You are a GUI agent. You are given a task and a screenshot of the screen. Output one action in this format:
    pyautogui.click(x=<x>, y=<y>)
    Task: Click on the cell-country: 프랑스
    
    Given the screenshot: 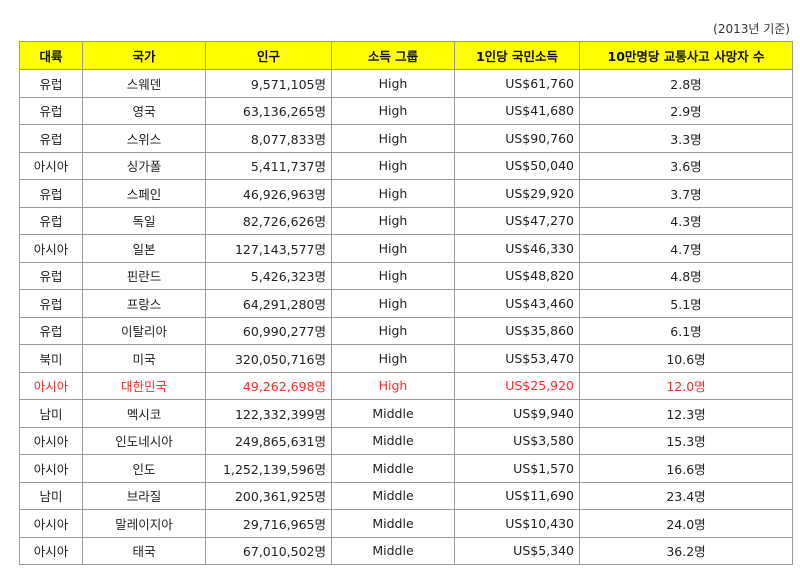 What is the action you would take?
    pyautogui.click(x=144, y=303)
    